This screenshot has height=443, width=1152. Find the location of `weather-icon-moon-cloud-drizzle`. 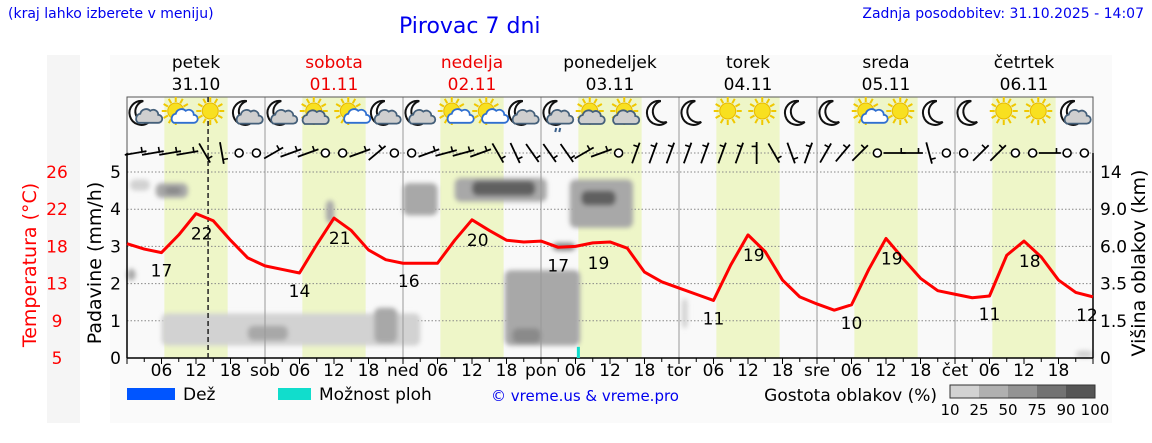

weather-icon-moon-cloud-drizzle is located at coordinates (558, 116).